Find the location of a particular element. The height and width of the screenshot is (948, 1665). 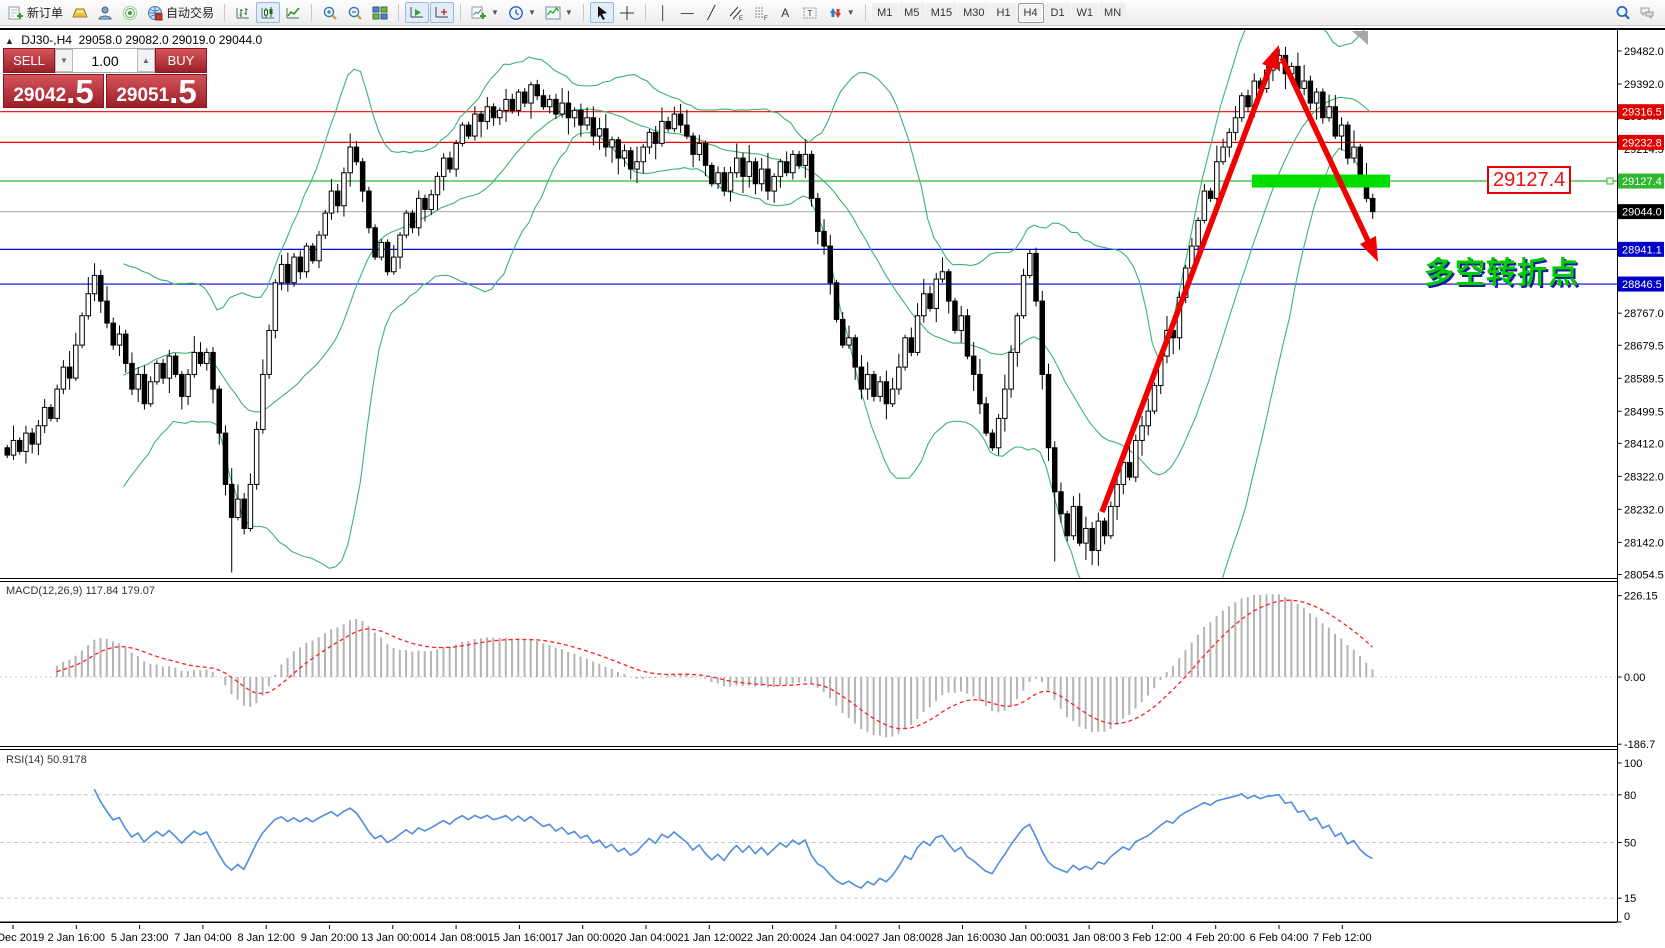

svg-text: 29316.5 is located at coordinates (1642, 113).